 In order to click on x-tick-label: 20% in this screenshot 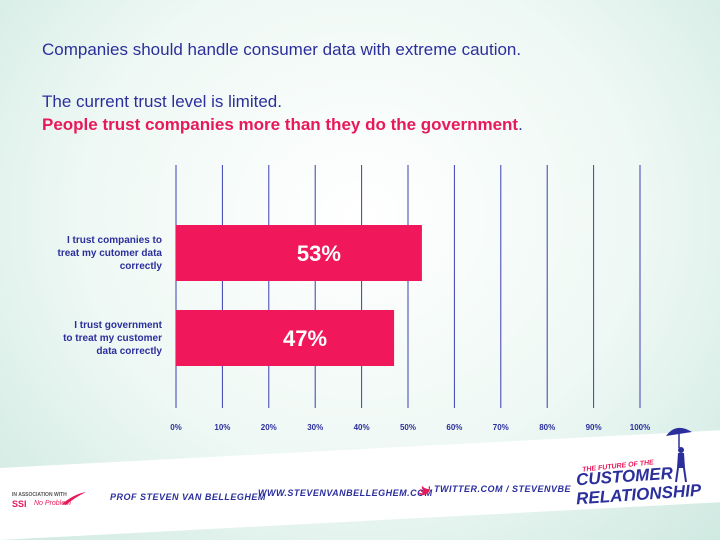, I will do `click(269, 427)`.